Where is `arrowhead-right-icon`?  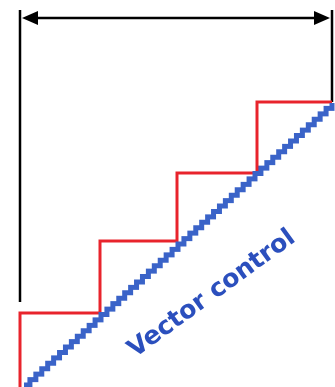
arrowhead-right-icon is located at coordinates (322, 18).